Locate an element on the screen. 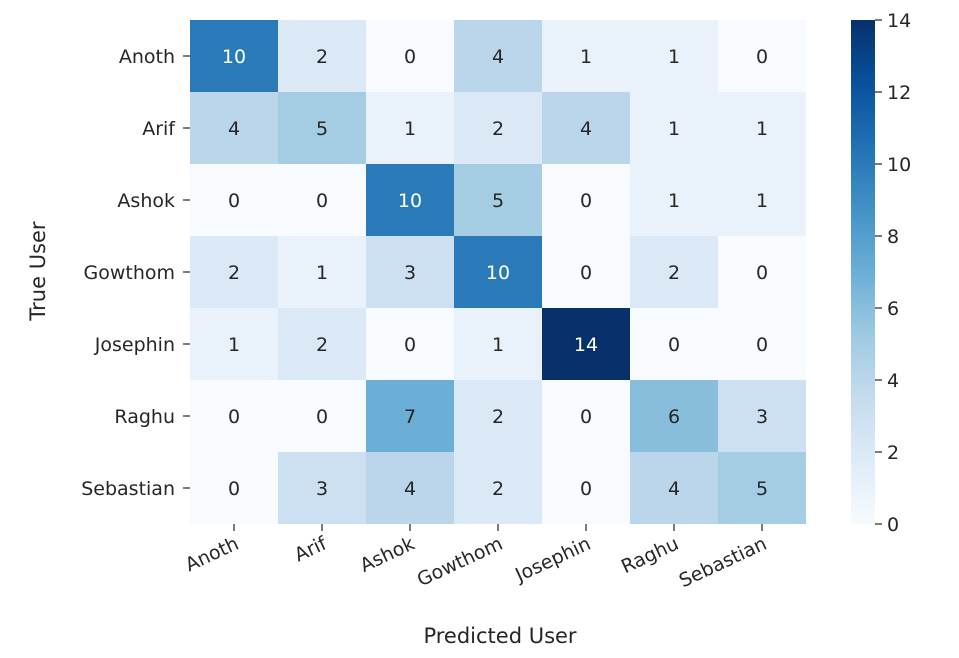 The height and width of the screenshot is (658, 959). y-tick-label: Raghu is located at coordinates (144, 417).